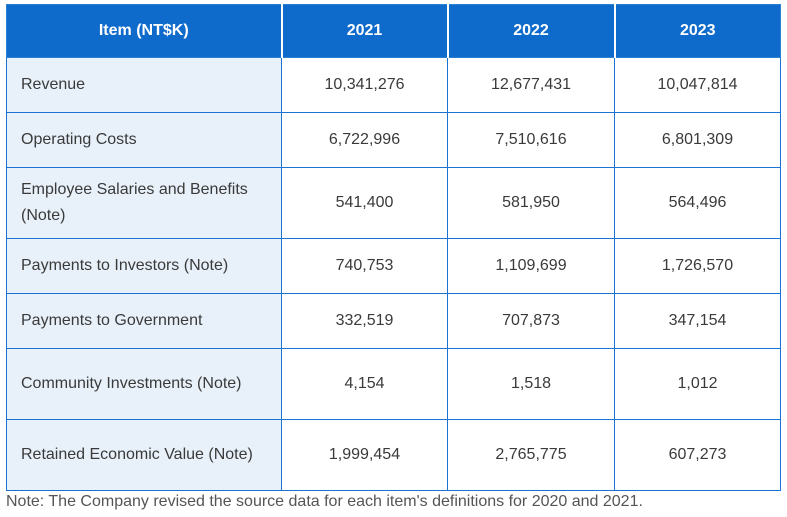 Image resolution: width=787 pixels, height=517 pixels. Describe the element at coordinates (531, 85) in the screenshot. I see `cell-2022: 12,677,431` at that location.